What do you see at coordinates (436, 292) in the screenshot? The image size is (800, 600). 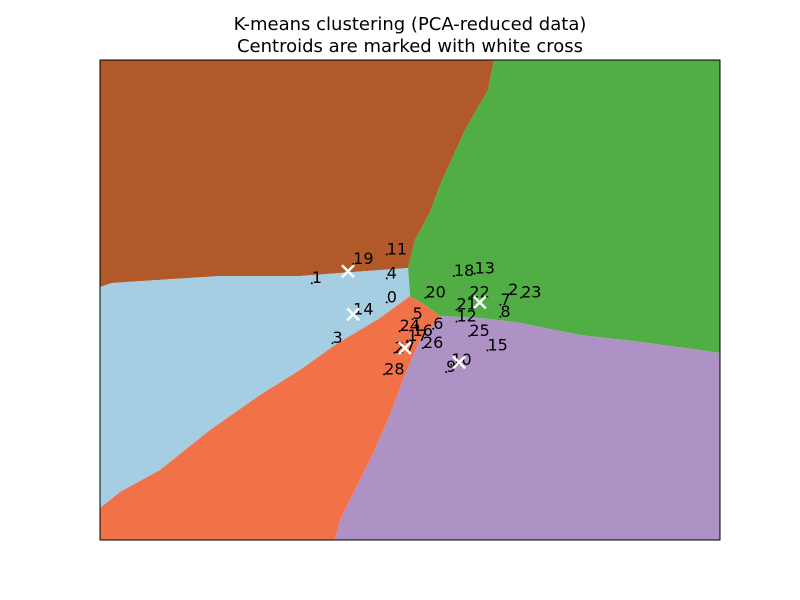 I see `point-label: 20` at bounding box center [436, 292].